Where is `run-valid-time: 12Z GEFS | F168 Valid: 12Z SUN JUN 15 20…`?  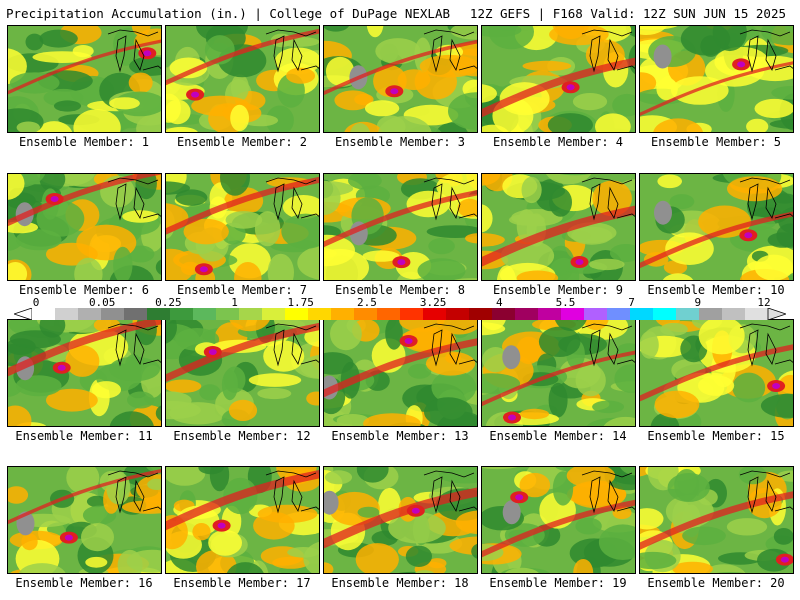 run-valid-time: 12Z GEFS | F168 Valid: 12Z SUN JUN 15 20… is located at coordinates (627, 13).